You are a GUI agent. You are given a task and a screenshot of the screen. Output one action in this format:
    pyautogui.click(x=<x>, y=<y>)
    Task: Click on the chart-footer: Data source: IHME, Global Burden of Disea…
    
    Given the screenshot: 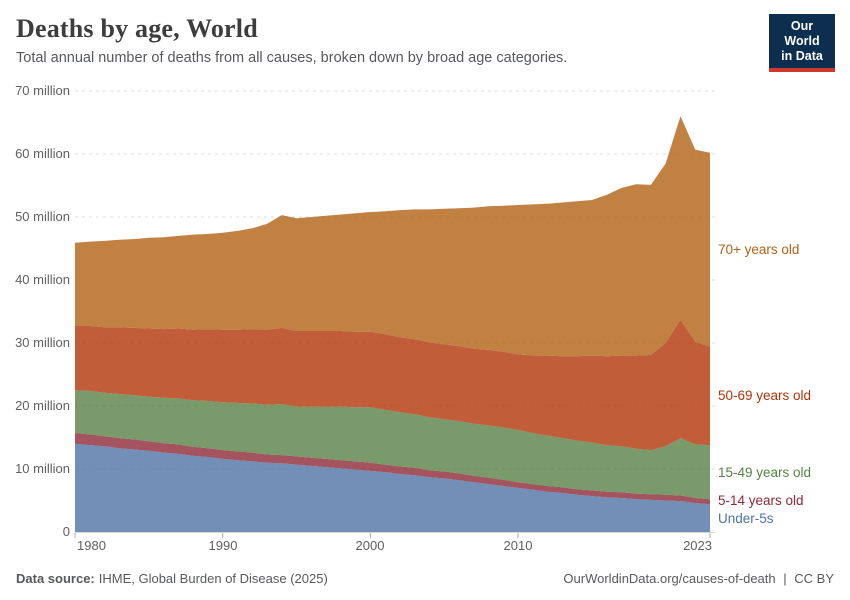 What is the action you would take?
    pyautogui.click(x=425, y=578)
    